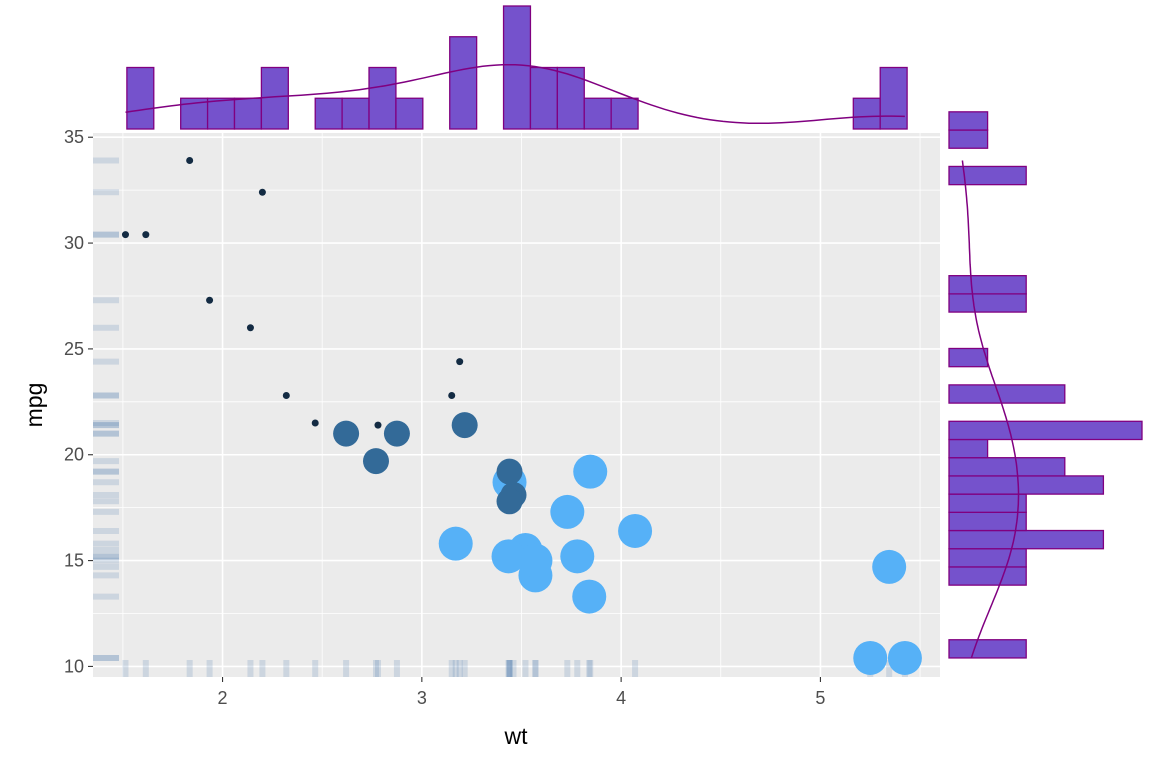  I want to click on x-tick-label: 4, so click(621, 698).